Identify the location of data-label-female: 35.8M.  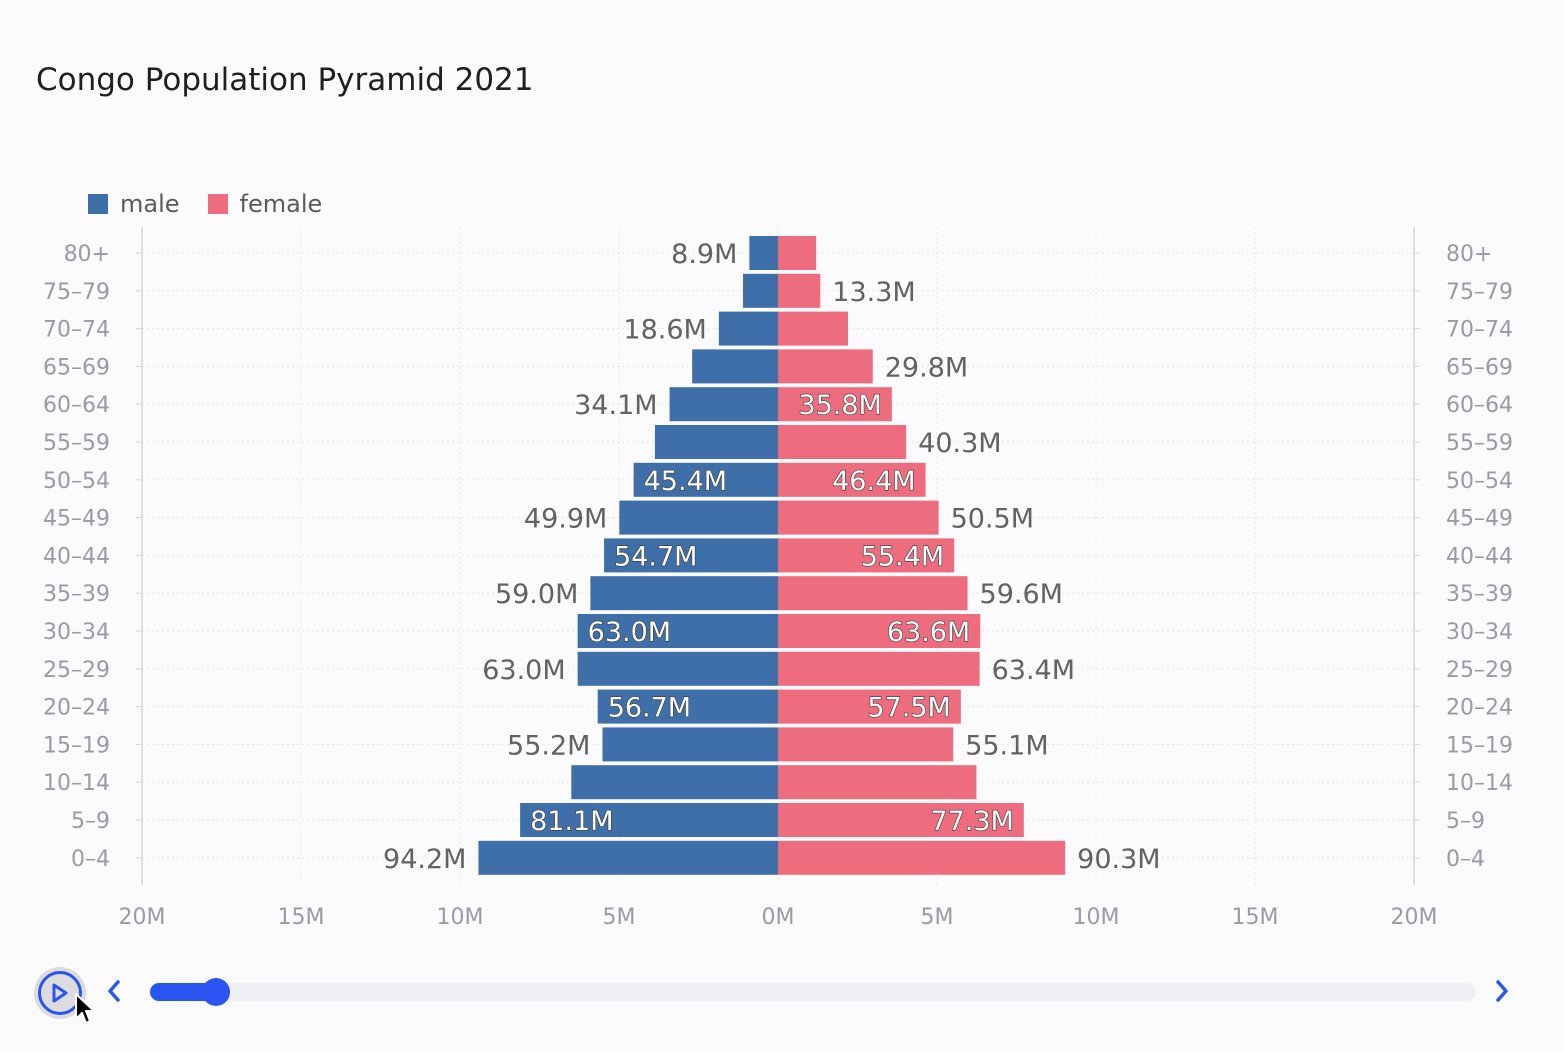
(839, 405).